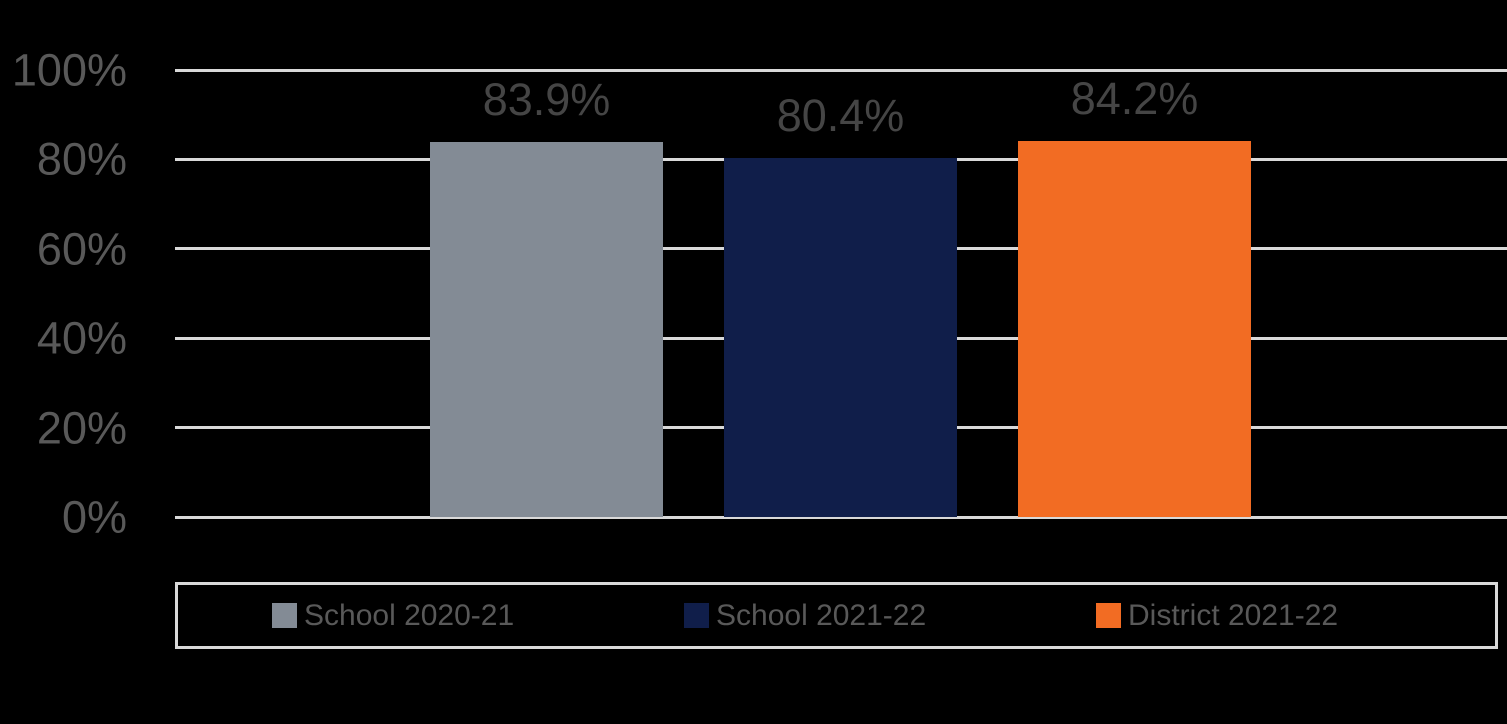 The image size is (1507, 724). I want to click on legend-label: School 2021-22, so click(821, 615).